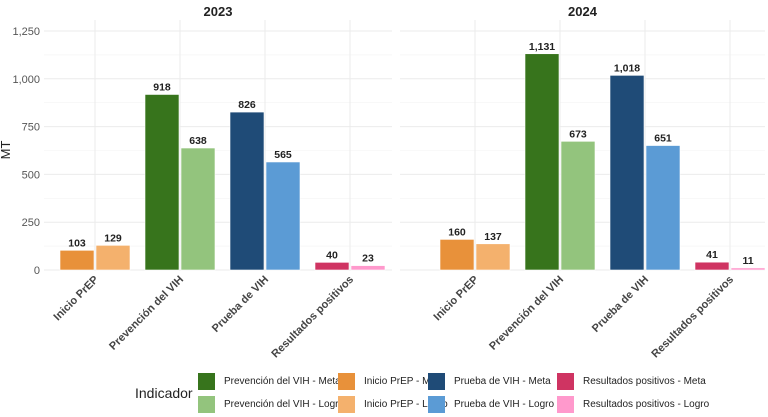 This screenshot has width=768, height=417. I want to click on y-tick-label: 500, so click(31, 175).